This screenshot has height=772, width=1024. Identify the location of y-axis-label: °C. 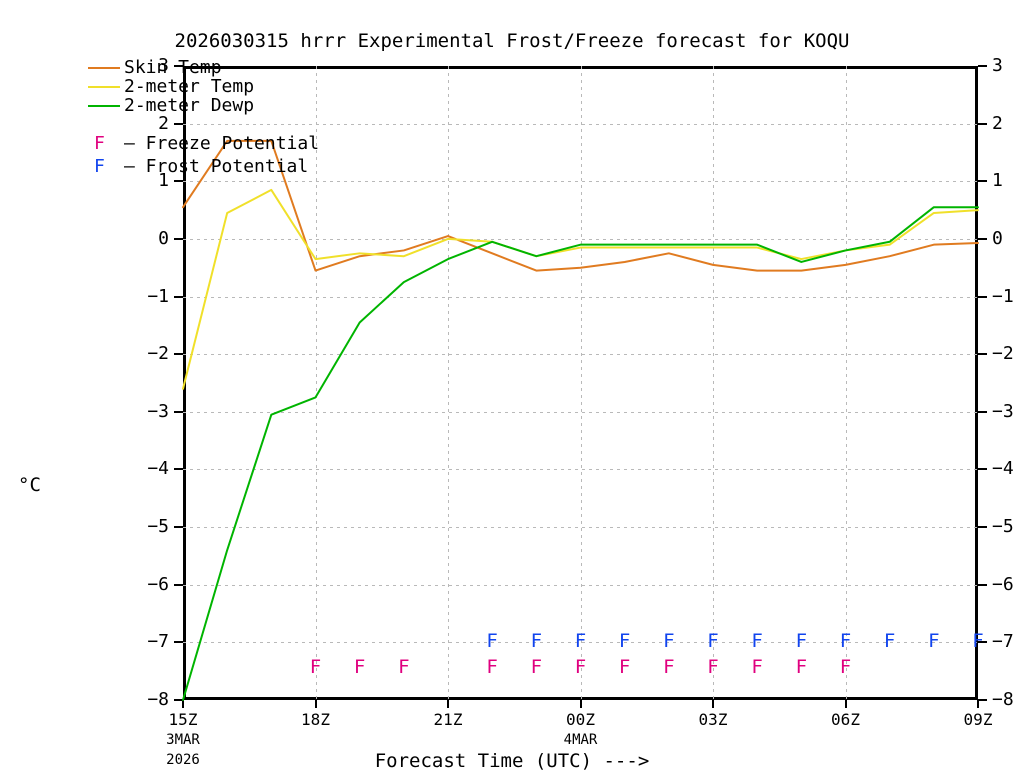
(29, 485).